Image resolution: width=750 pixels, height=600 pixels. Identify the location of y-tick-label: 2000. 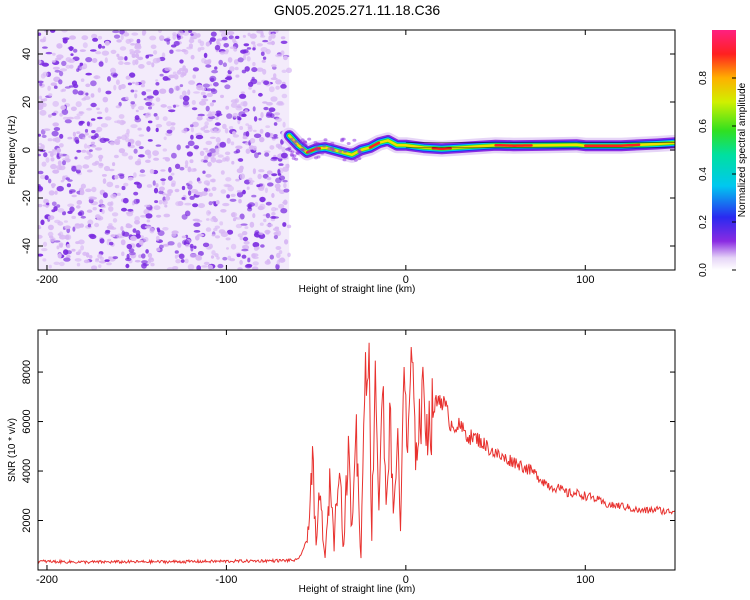
(27, 520).